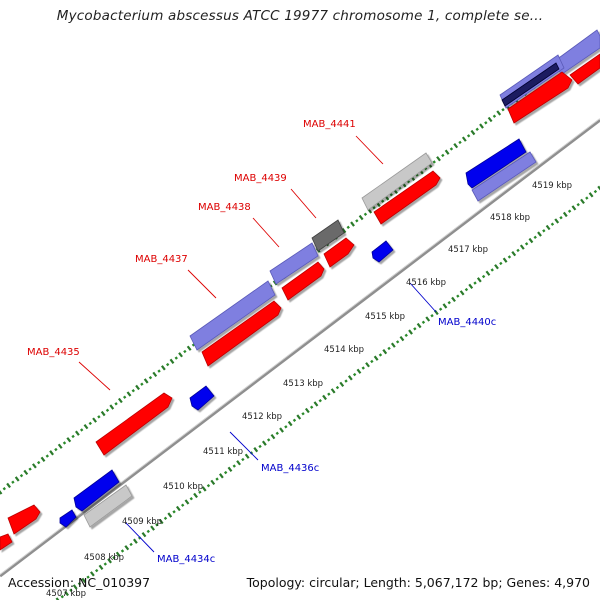 Image resolution: width=600 pixels, height=600 pixels. What do you see at coordinates (290, 468) in the screenshot?
I see `gene-label-mab-4436c: MAB_4436c` at bounding box center [290, 468].